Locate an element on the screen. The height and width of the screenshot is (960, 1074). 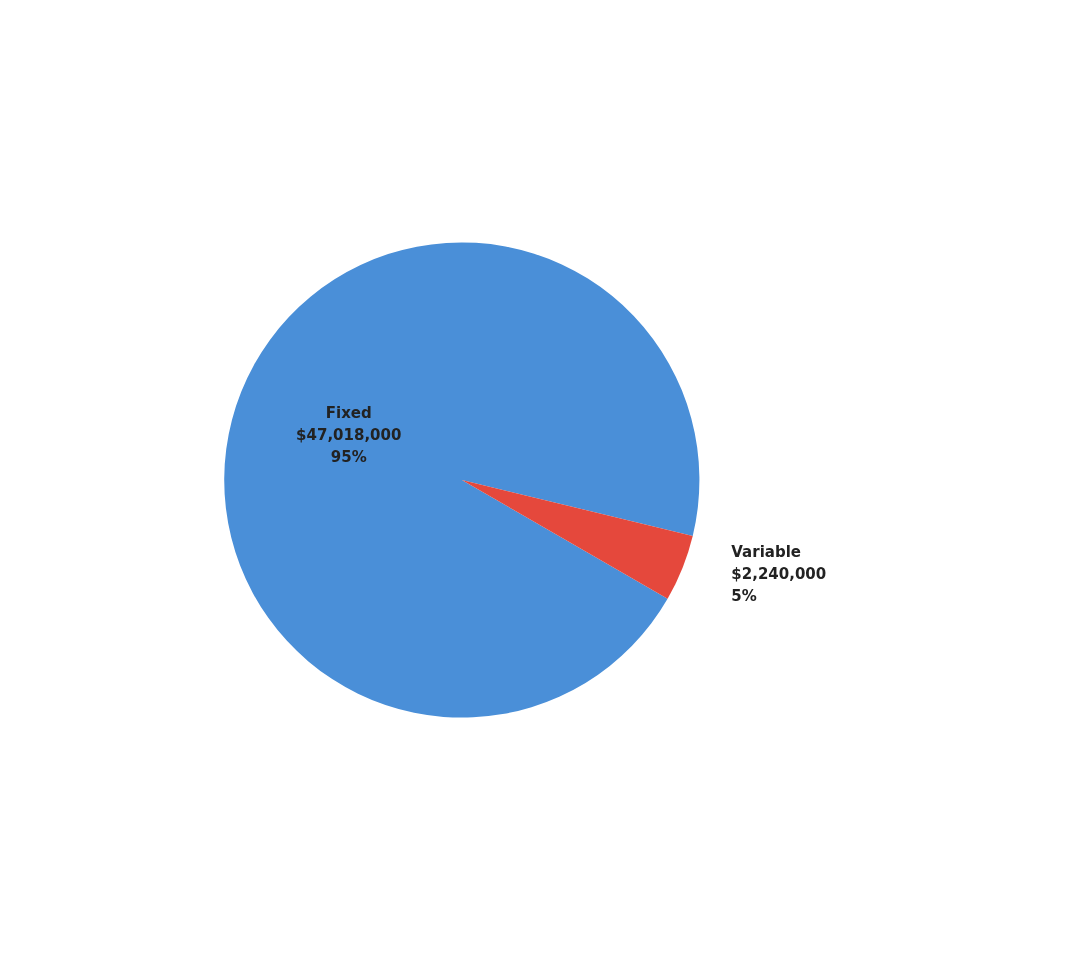
data-label: $2,240,000 5% is located at coordinates (779, 584).